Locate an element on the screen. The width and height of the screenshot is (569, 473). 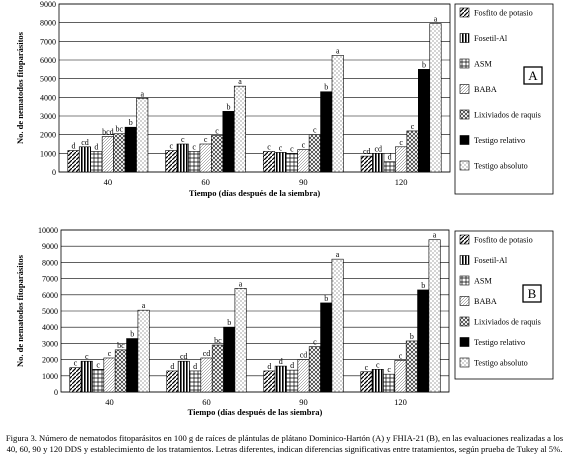
legend-entry: BABA is located at coordinates (485, 89).